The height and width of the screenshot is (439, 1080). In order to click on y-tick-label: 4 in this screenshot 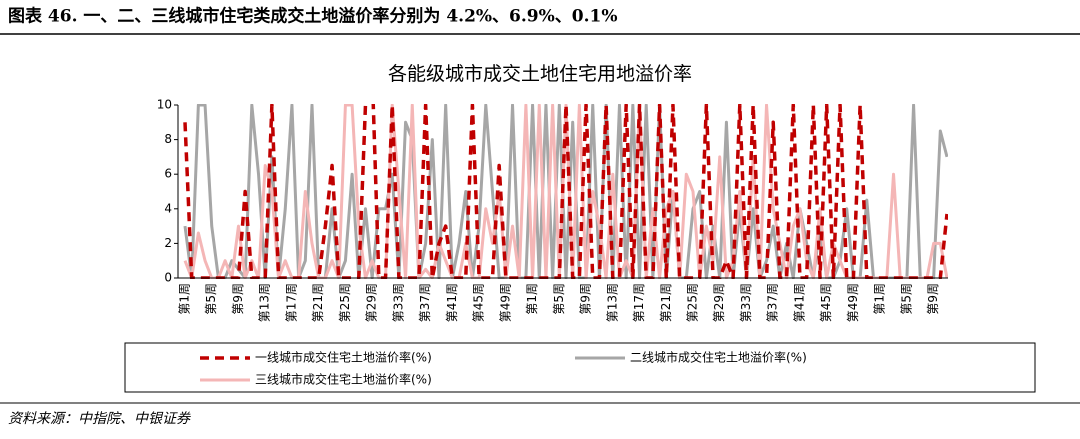, I will do `click(168, 208)`.